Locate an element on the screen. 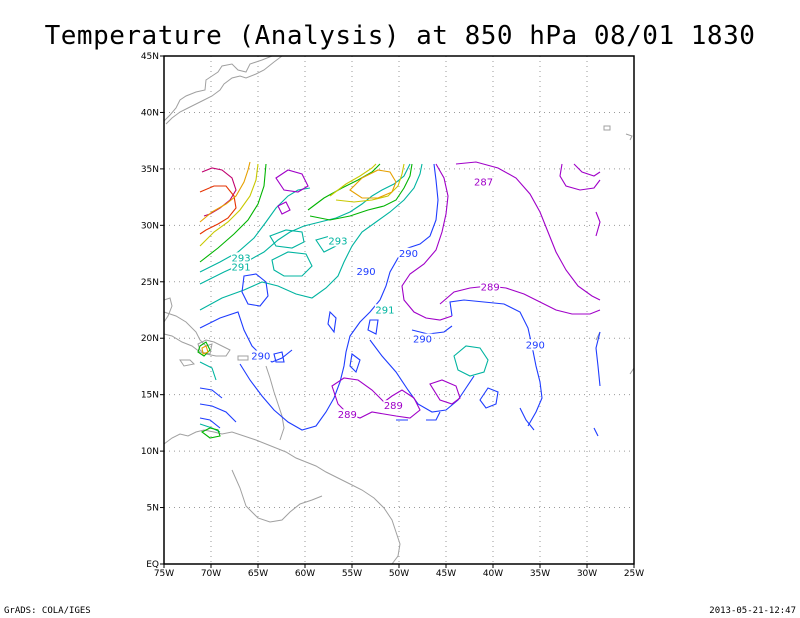 This screenshot has height=618, width=800. lat-tick-label: 40N is located at coordinates (150, 113).